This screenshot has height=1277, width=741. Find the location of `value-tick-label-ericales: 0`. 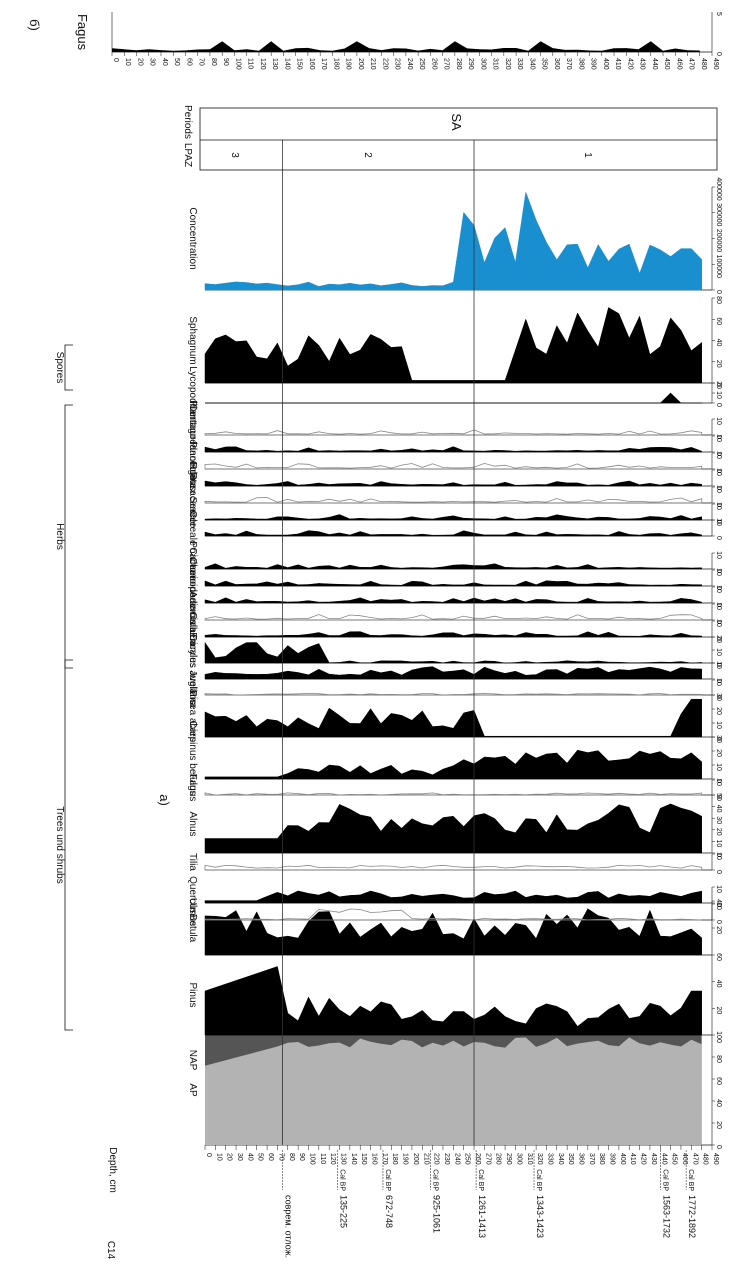

value-tick-label-ericales: 0 is located at coordinates (718, 665).